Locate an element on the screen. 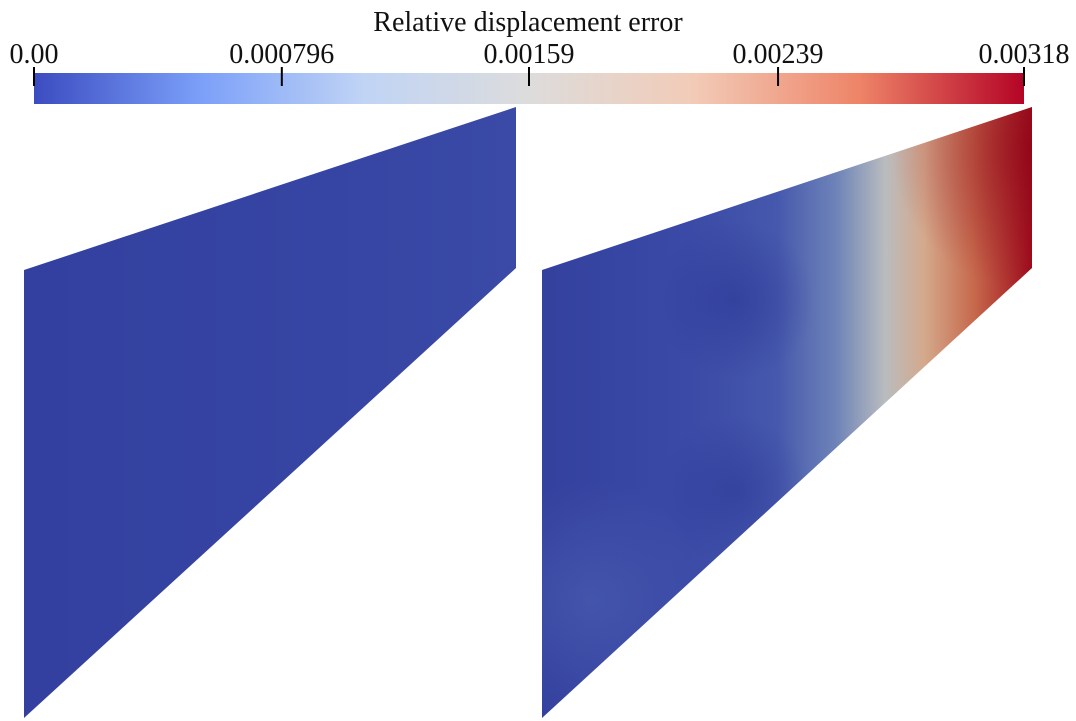  colorbar-tick-label: 0.00 is located at coordinates (34, 54).